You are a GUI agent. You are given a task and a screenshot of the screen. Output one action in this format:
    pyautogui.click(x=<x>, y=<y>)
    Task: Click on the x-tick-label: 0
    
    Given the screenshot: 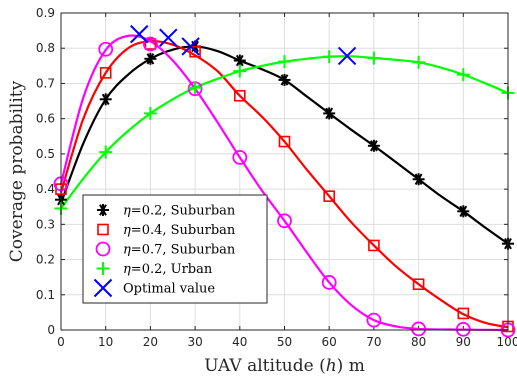 What is the action you would take?
    pyautogui.click(x=61, y=342)
    